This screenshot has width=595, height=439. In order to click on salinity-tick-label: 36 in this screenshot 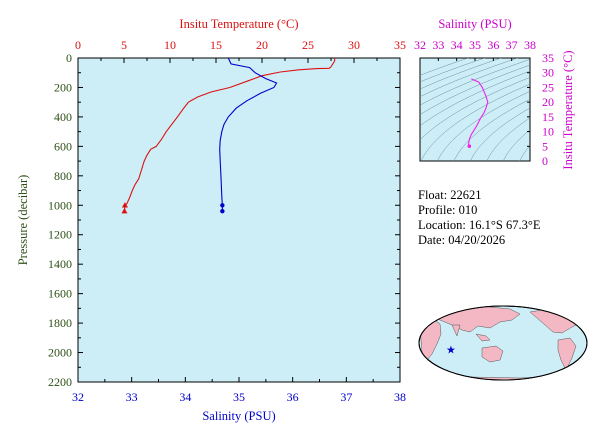, I will do `click(293, 397)`.